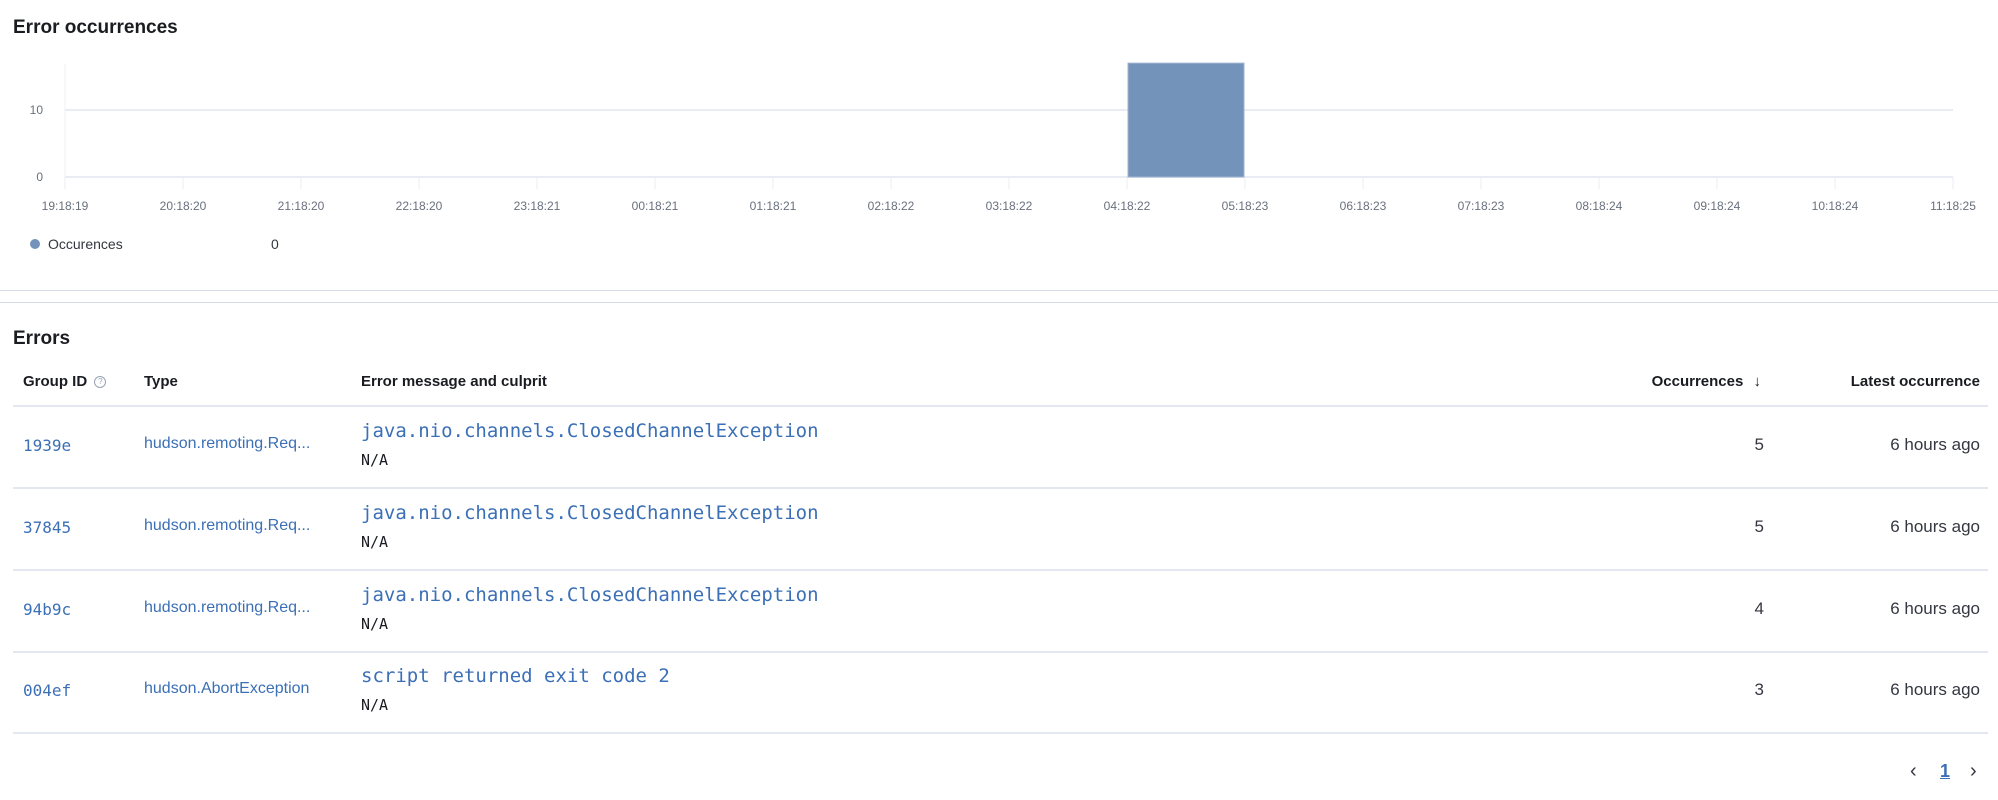  What do you see at coordinates (183, 206) in the screenshot?
I see `x-tick-label: 20:18:20` at bounding box center [183, 206].